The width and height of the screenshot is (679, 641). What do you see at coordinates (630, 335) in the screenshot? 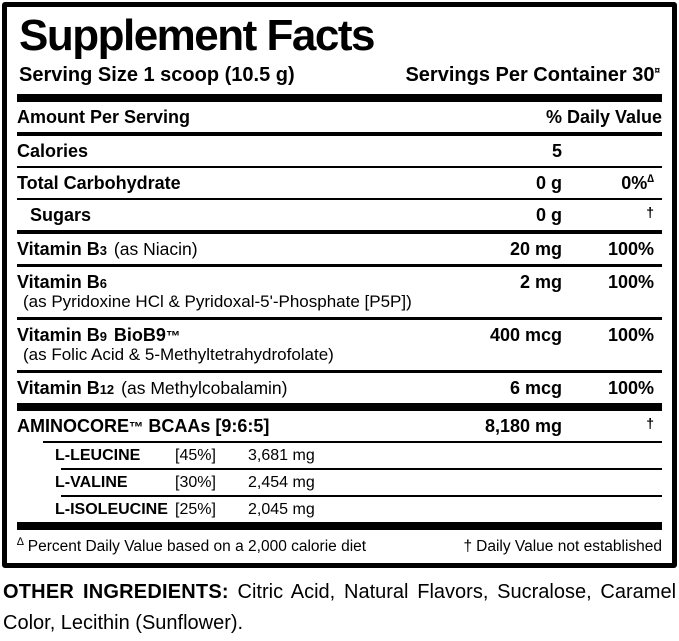
I see `b9-dv: 100%` at bounding box center [630, 335].